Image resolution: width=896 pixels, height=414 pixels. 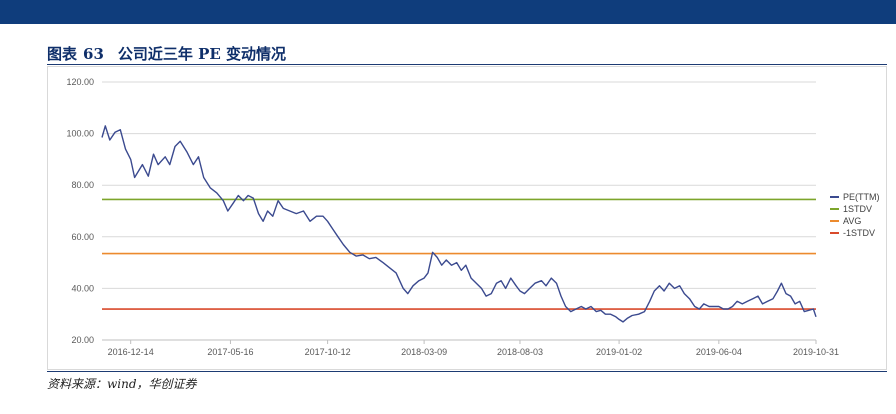 What do you see at coordinates (424, 352) in the screenshot?
I see `x-tick-label-3: 2018-03-09` at bounding box center [424, 352].